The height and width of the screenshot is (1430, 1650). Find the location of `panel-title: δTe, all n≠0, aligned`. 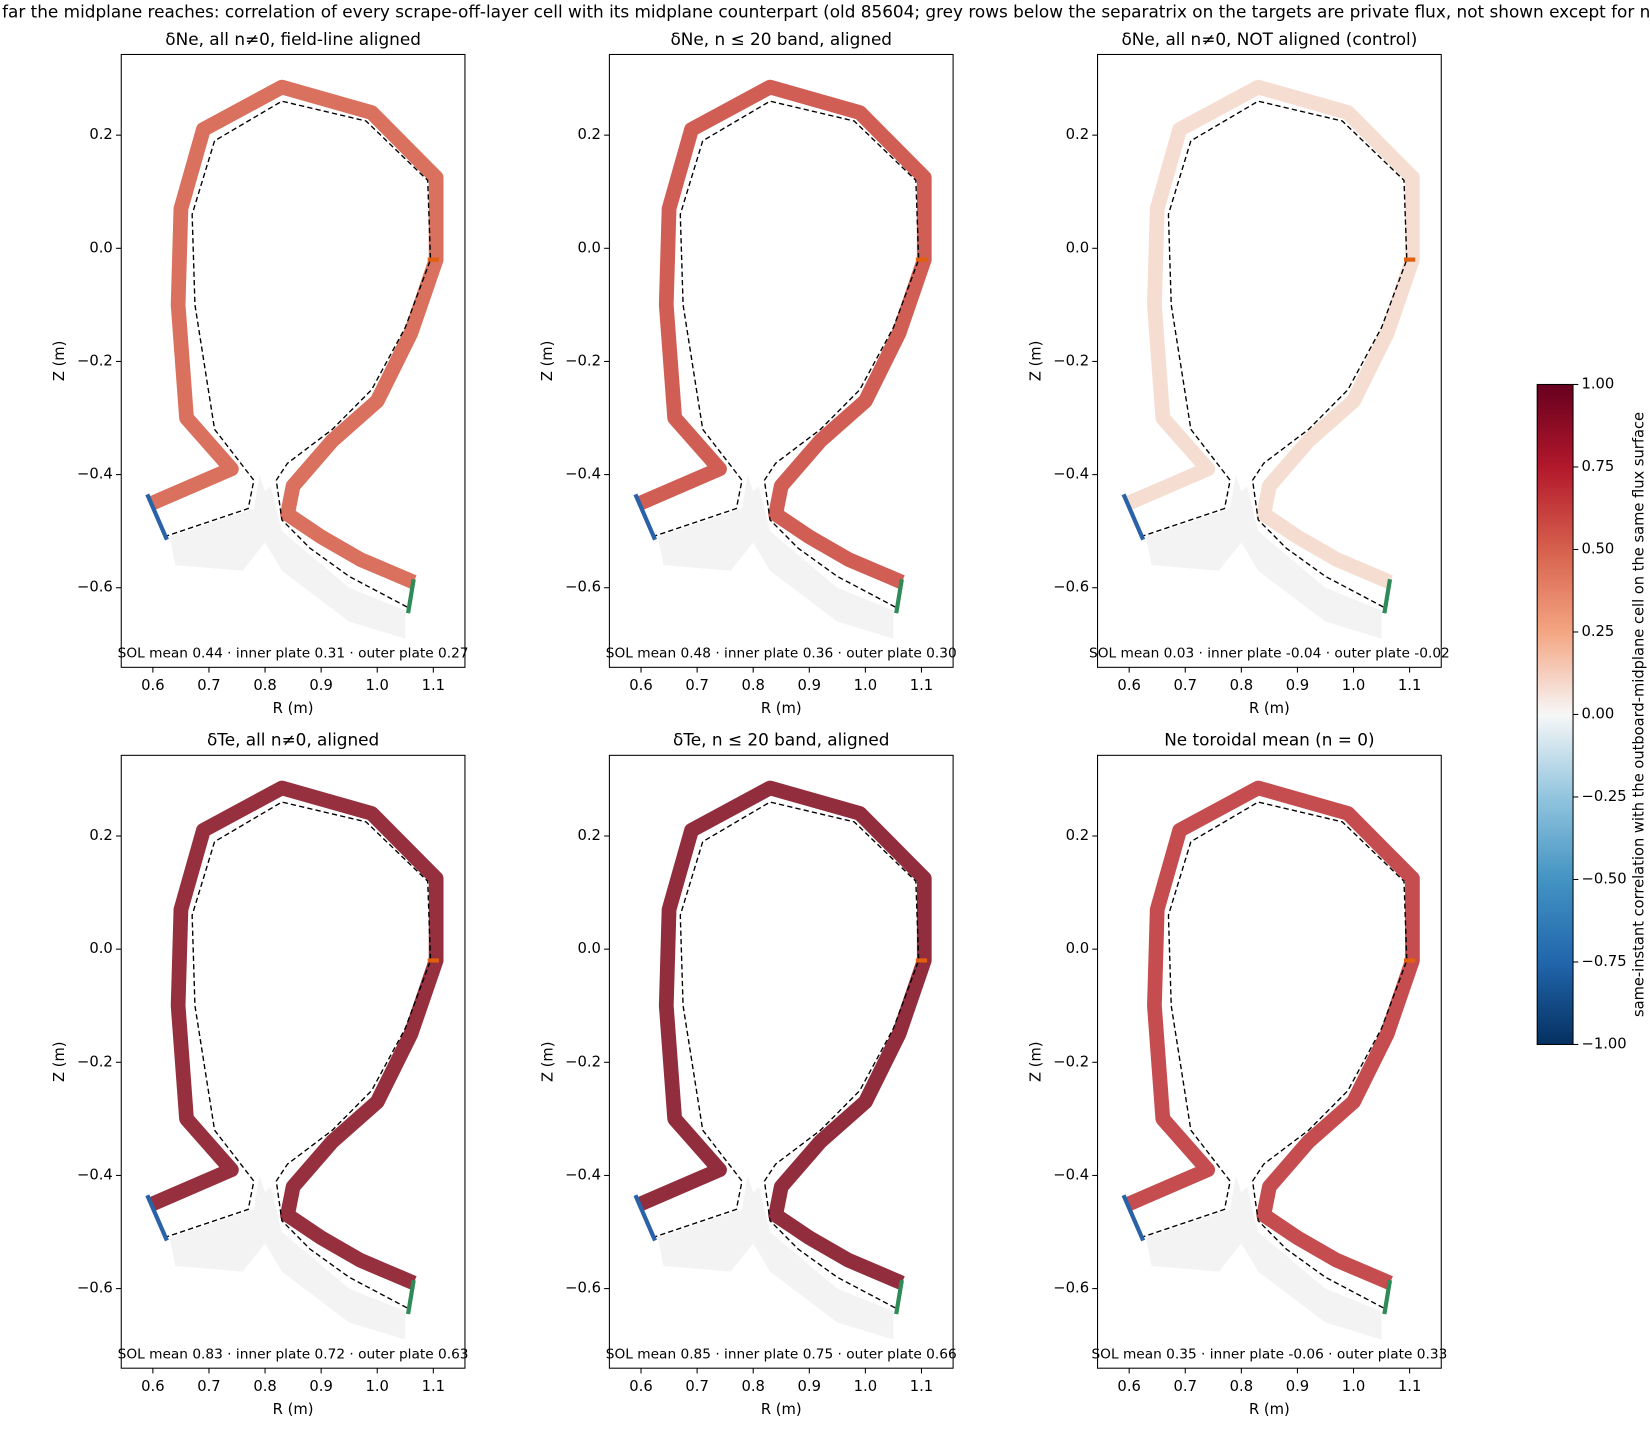

panel-title: δTe, all n≠0, aligned is located at coordinates (293, 740).